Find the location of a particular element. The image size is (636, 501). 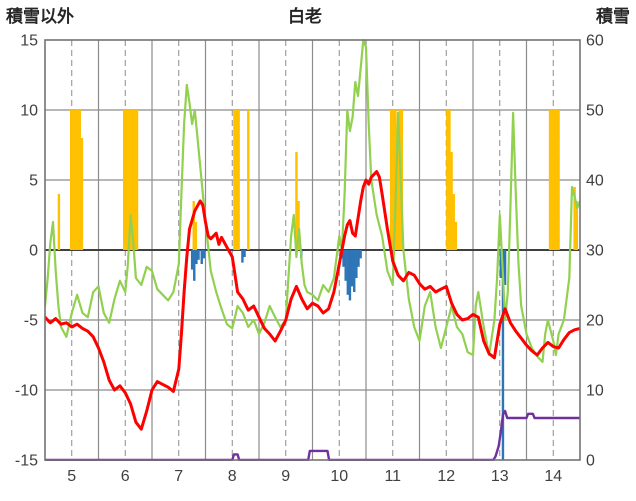

x-axis-tick-label: 12 is located at coordinates (446, 476).